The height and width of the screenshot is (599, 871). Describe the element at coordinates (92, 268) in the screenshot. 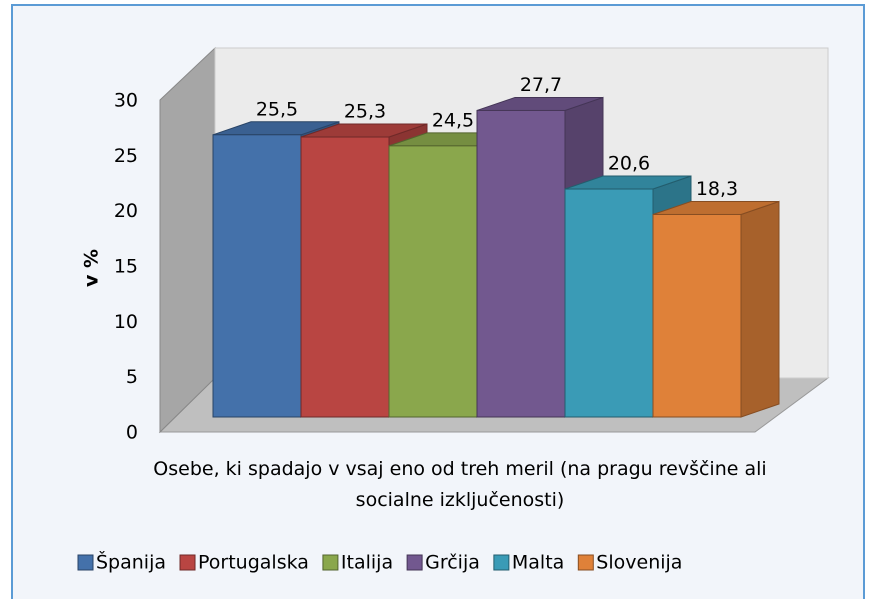

I see `y-axis-label: v %` at that location.